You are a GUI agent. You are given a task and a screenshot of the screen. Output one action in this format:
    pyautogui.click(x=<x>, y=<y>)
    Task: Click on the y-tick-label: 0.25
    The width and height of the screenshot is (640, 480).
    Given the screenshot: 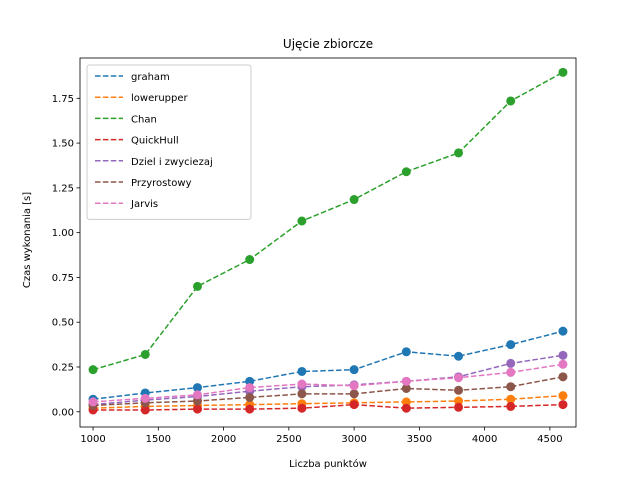 What is the action you would take?
    pyautogui.click(x=63, y=367)
    